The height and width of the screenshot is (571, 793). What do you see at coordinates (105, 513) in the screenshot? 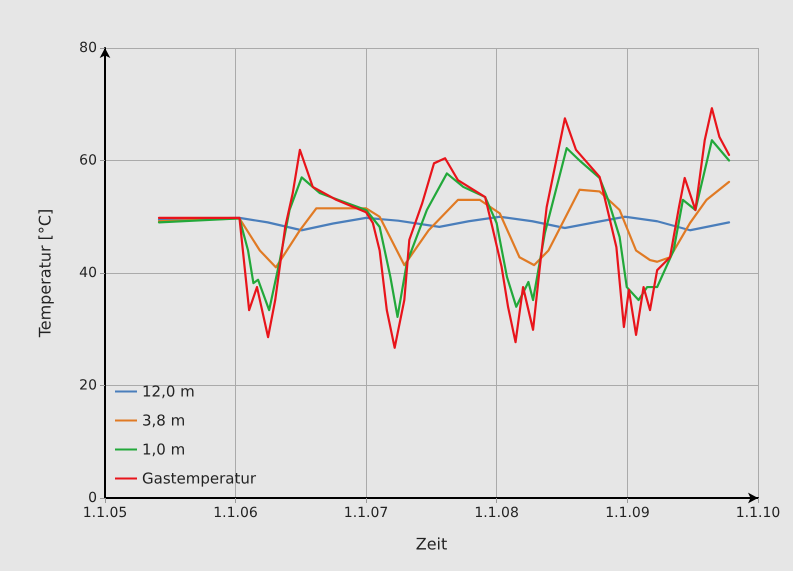
I see `x-tick-label: 1.1.05` at bounding box center [105, 513].